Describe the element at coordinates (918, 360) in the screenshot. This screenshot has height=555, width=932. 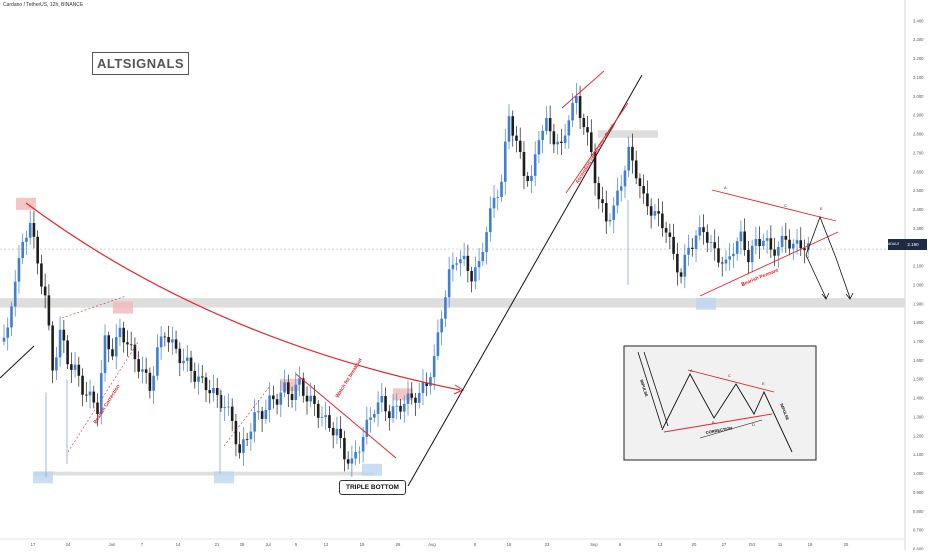
I see `y-tick-label: 1.600` at that location.